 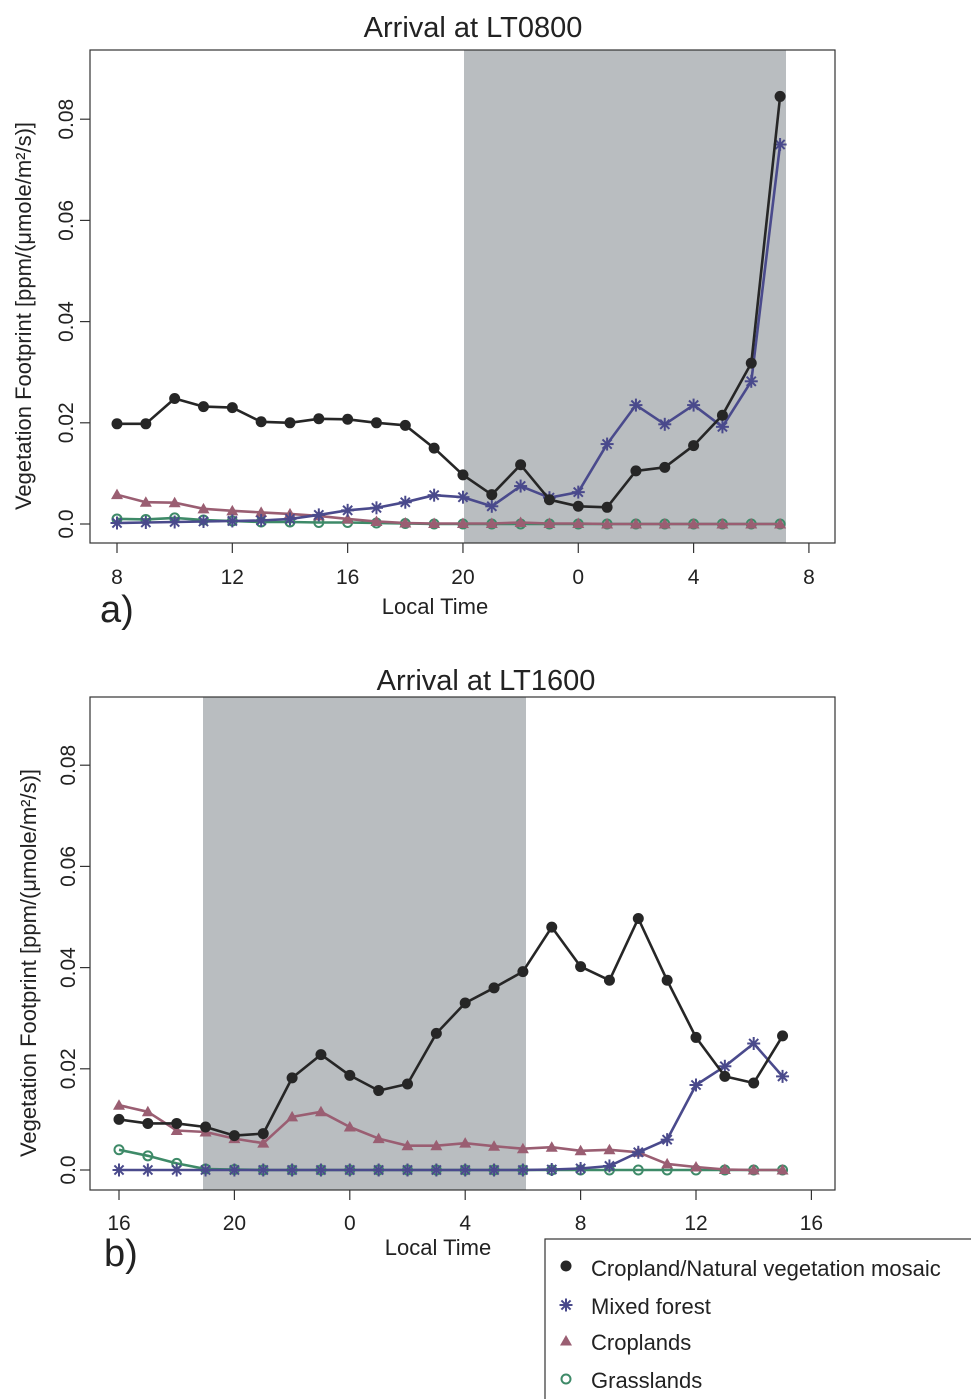 What do you see at coordinates (766, 1268) in the screenshot?
I see `legend-label-mosaic: Cropland/Natural vegetation mosaic` at bounding box center [766, 1268].